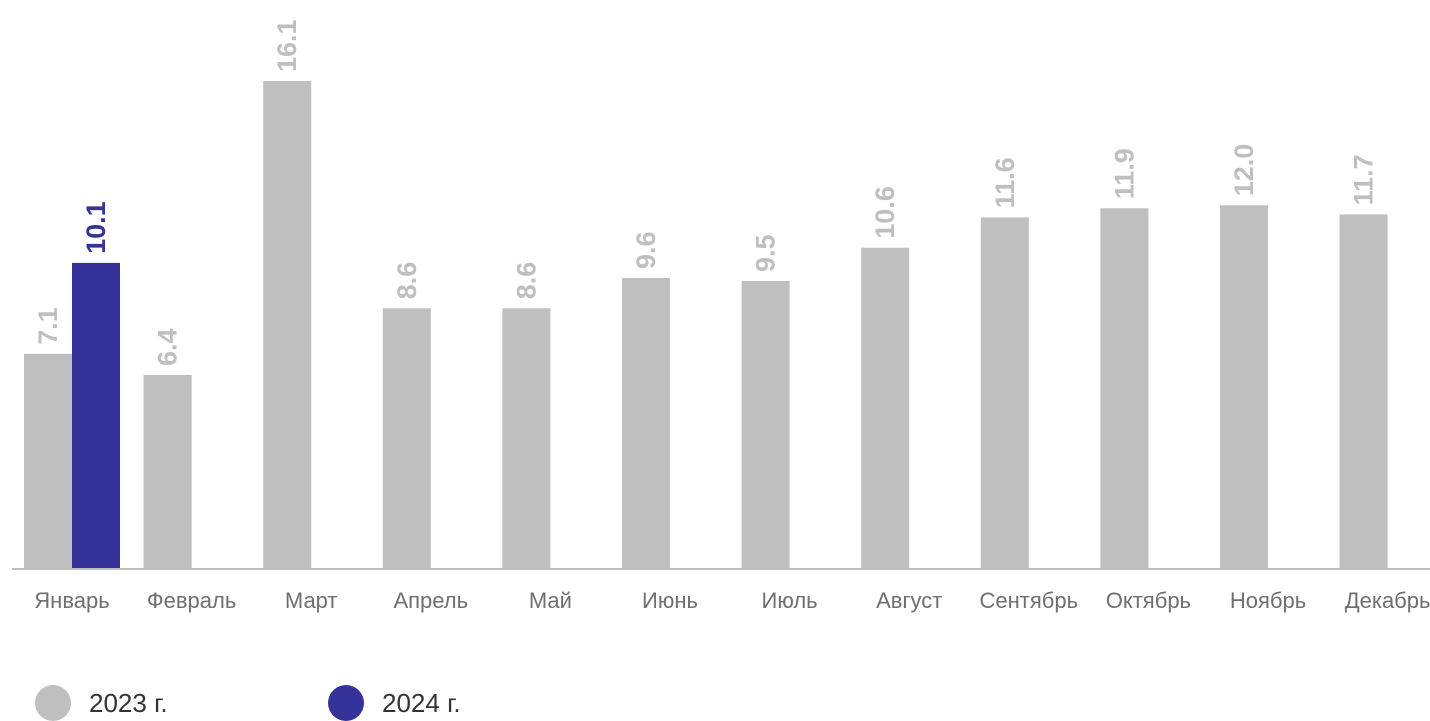 This screenshot has width=1430, height=721. What do you see at coordinates (48, 326) in the screenshot?
I see `value-label-2023-0: 7.1` at bounding box center [48, 326].